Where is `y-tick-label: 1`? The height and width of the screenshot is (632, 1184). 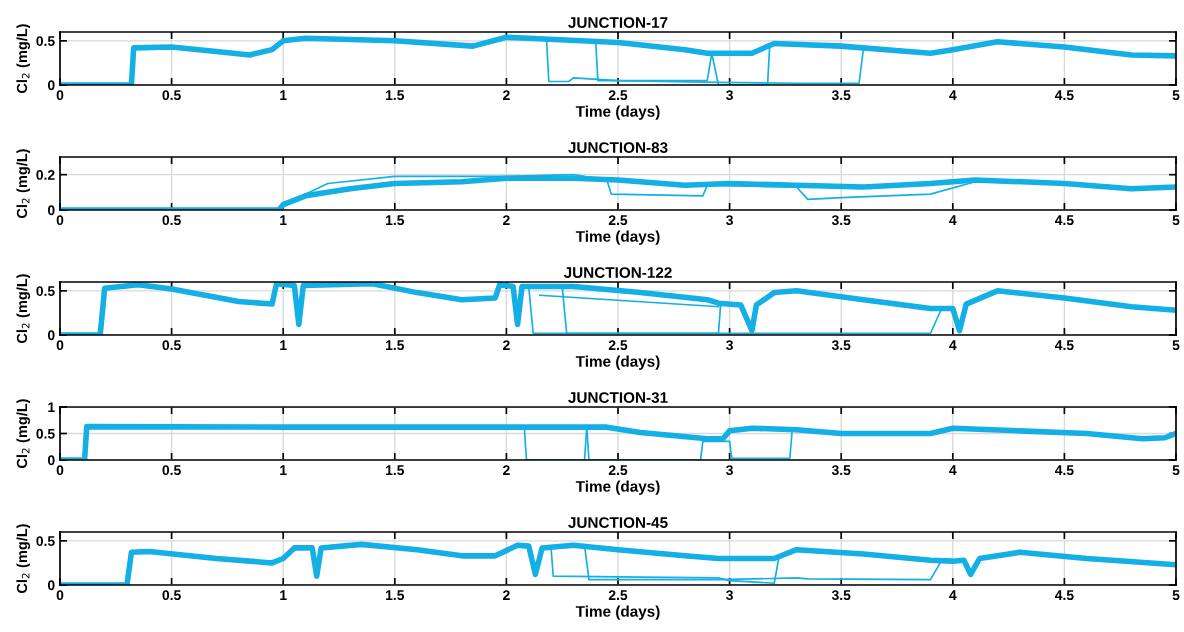 y-tick-label: 1 is located at coordinates (51, 407).